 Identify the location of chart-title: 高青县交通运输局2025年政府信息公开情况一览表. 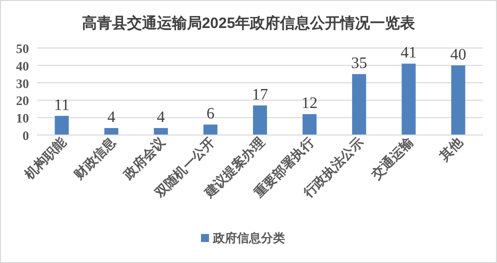
(249, 23).